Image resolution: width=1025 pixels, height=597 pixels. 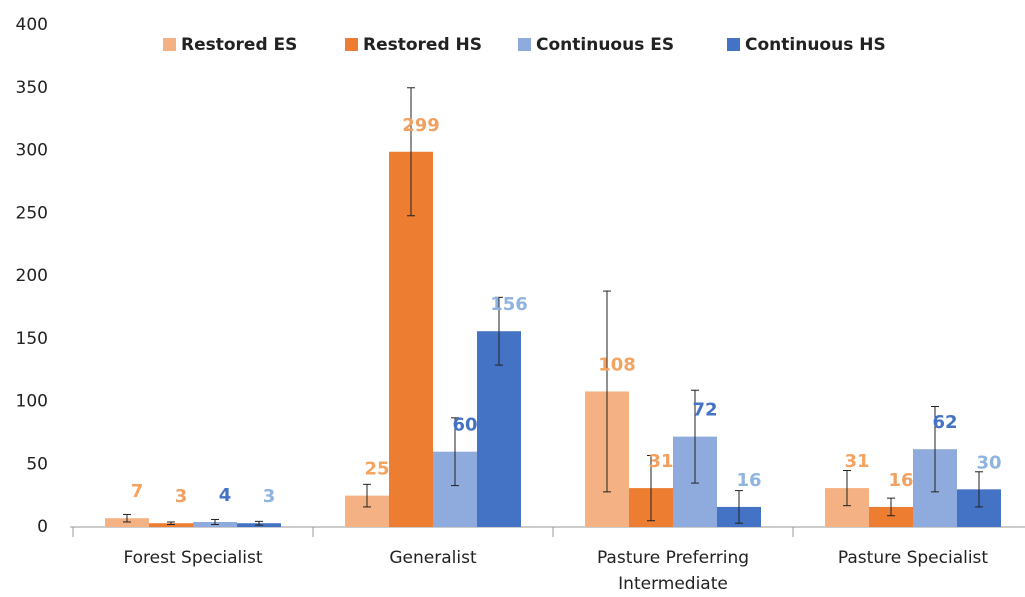 I want to click on x-tick-label: Generalist, so click(x=433, y=558).